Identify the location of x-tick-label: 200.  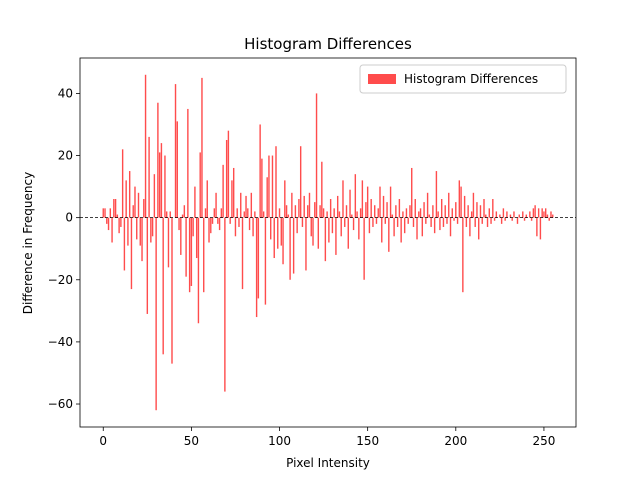
(455, 441).